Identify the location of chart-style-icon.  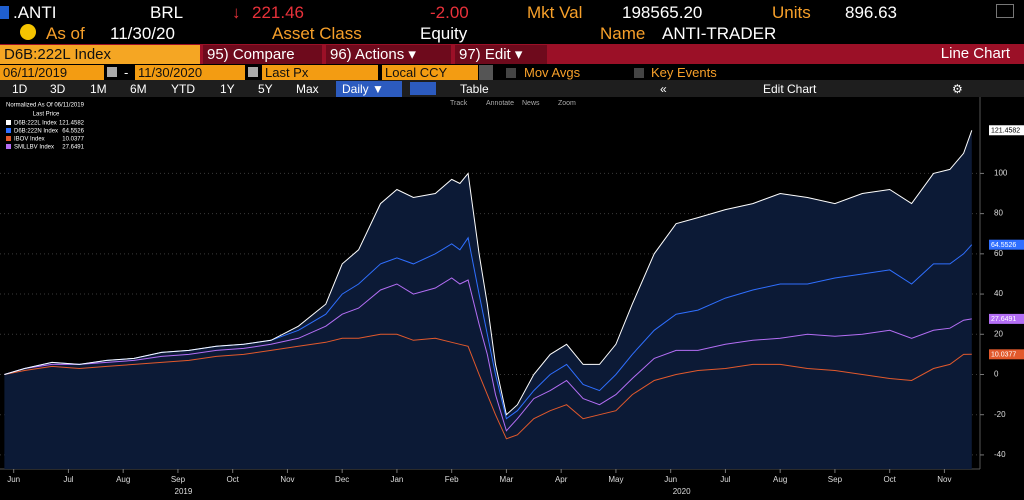
(423, 88).